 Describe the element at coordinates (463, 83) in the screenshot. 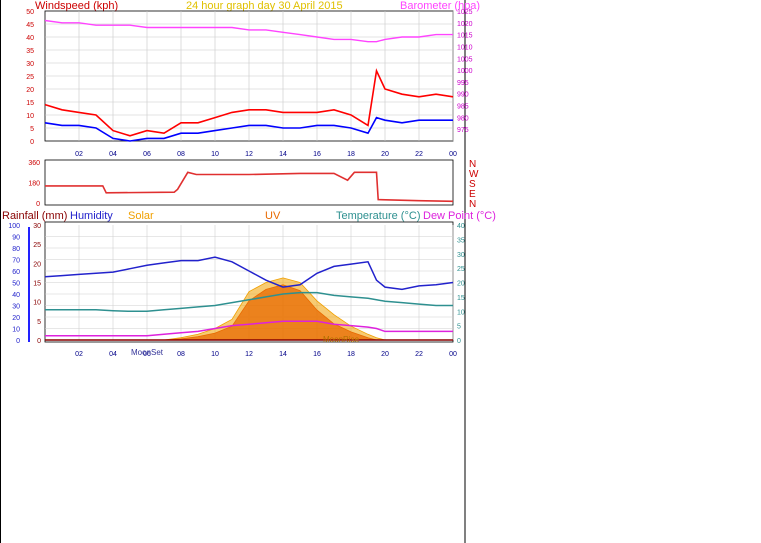

I see `tick-label: 995` at that location.